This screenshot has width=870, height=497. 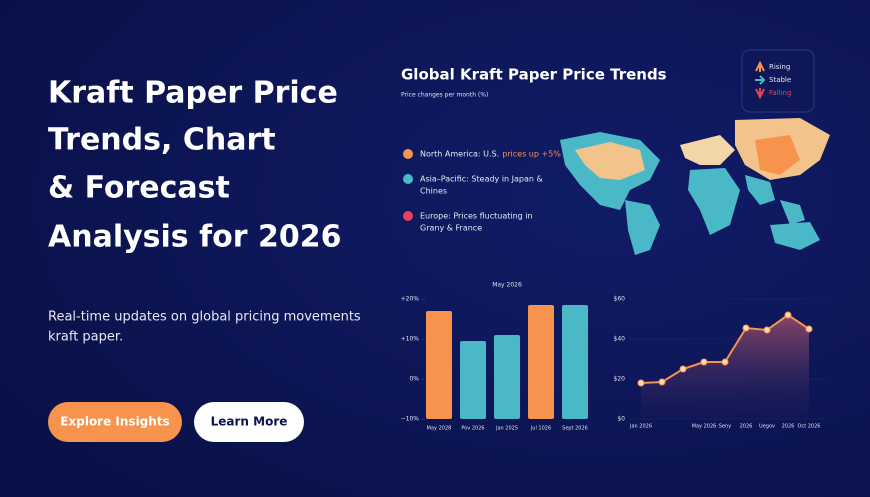 I want to click on y-tick-label: $0, so click(x=621, y=419).